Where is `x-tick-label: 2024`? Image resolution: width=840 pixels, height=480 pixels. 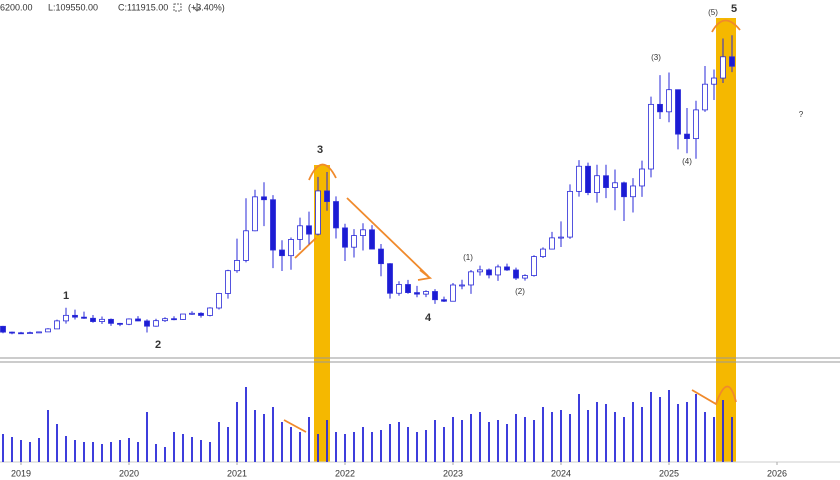 x-tick-label: 2024 is located at coordinates (561, 473).